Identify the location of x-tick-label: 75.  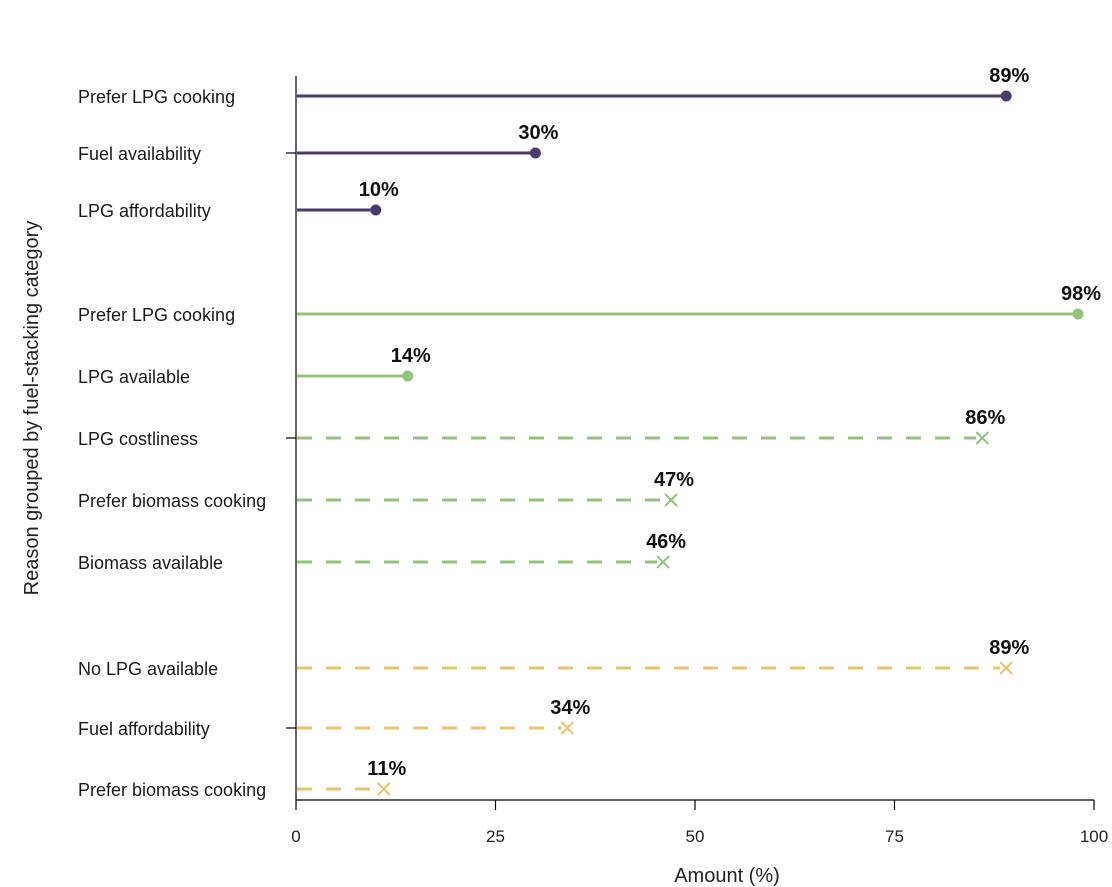
(894, 836).